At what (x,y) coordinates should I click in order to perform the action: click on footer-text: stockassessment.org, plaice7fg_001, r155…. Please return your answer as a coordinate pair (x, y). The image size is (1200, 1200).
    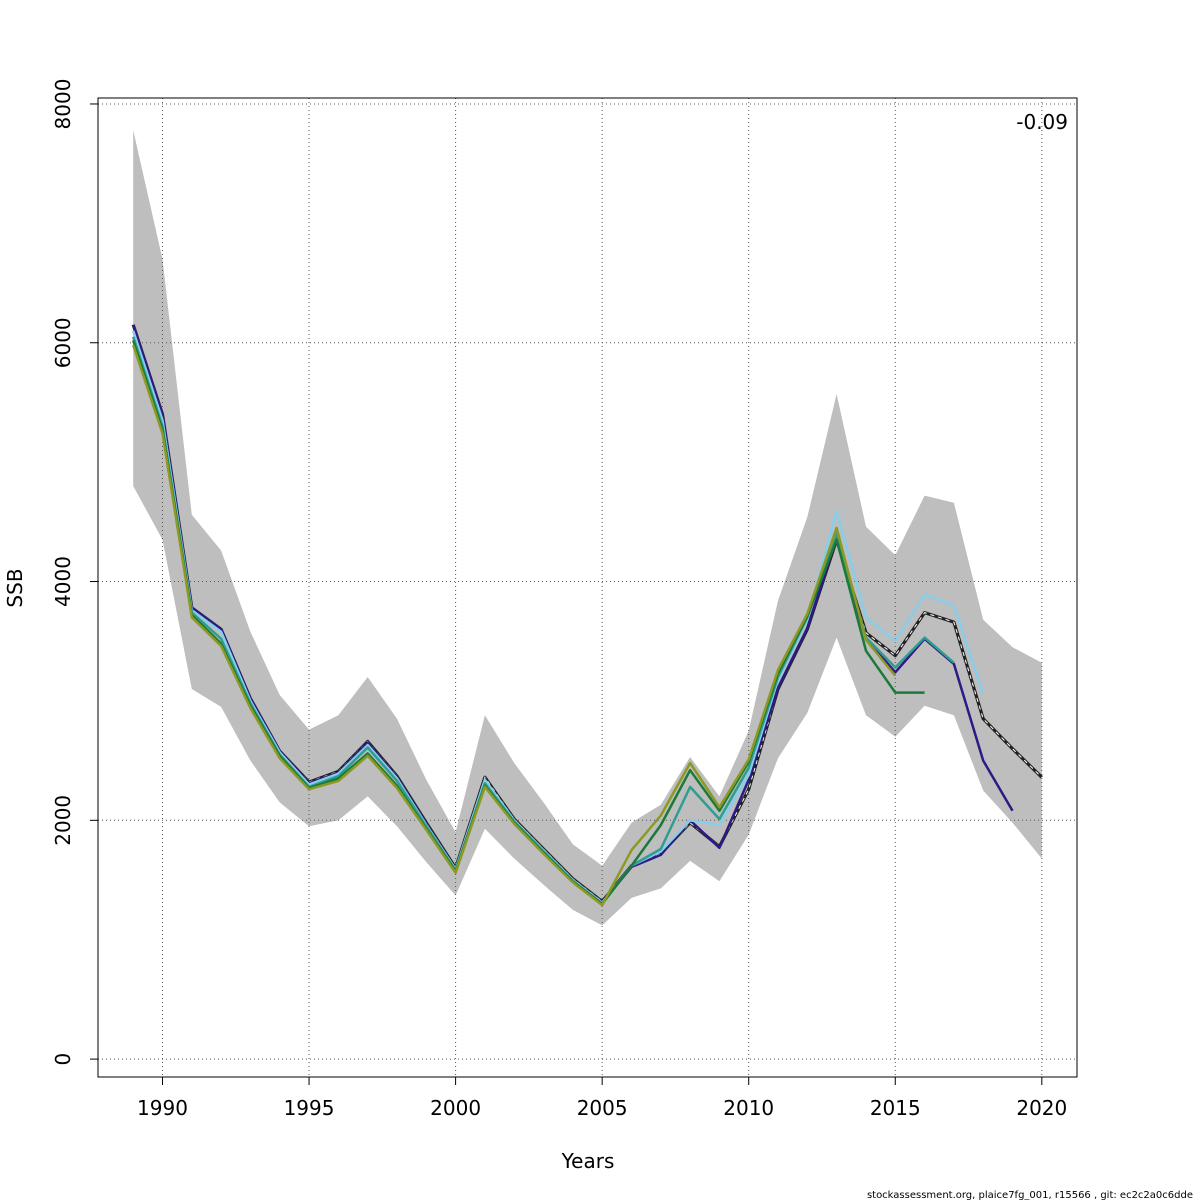
    Looking at the image, I should click on (1030, 1195).